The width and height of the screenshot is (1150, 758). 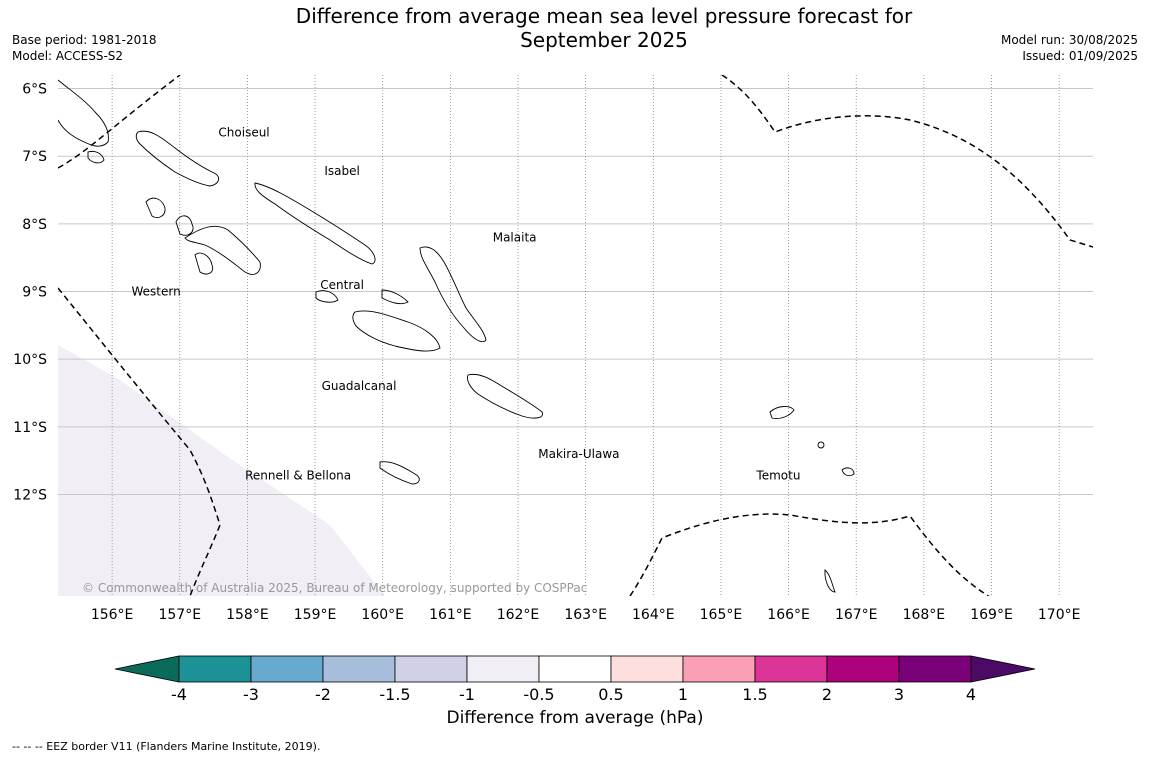 I want to click on guadalcanal-coast, so click(x=396, y=331).